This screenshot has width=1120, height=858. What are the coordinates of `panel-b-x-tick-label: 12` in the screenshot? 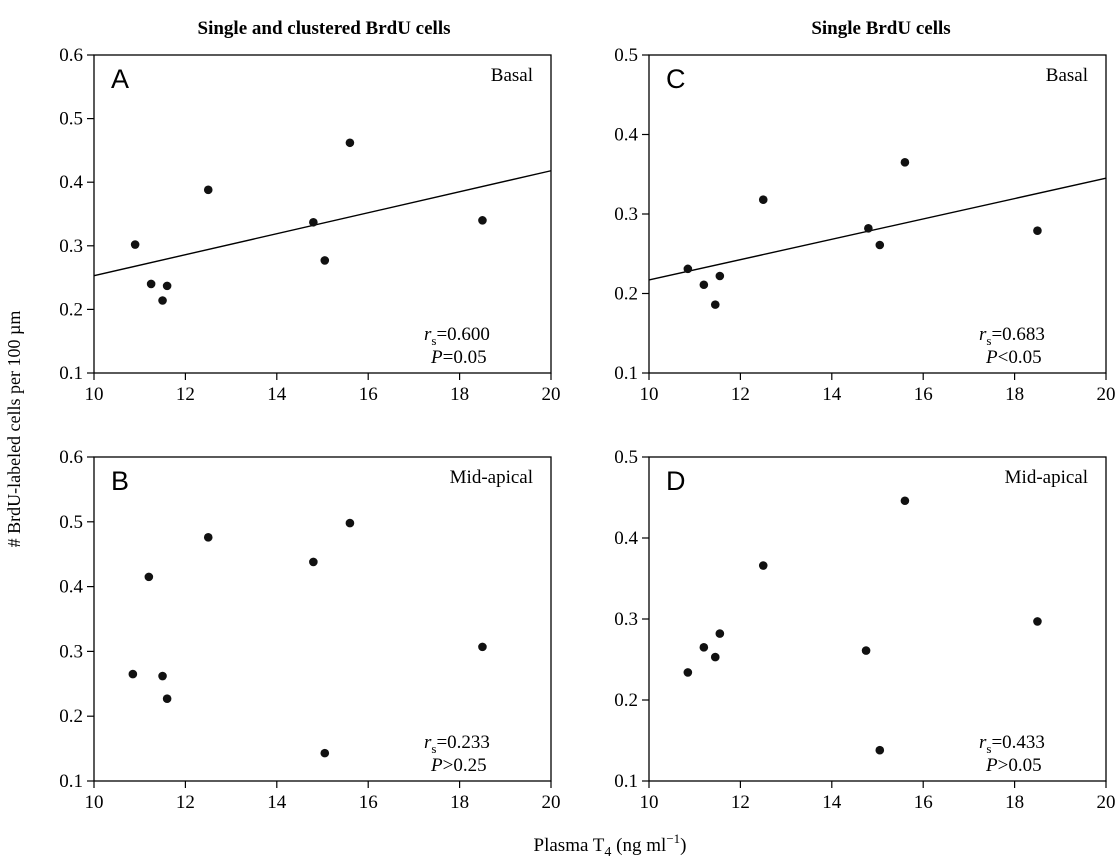 It's located at (185, 802).